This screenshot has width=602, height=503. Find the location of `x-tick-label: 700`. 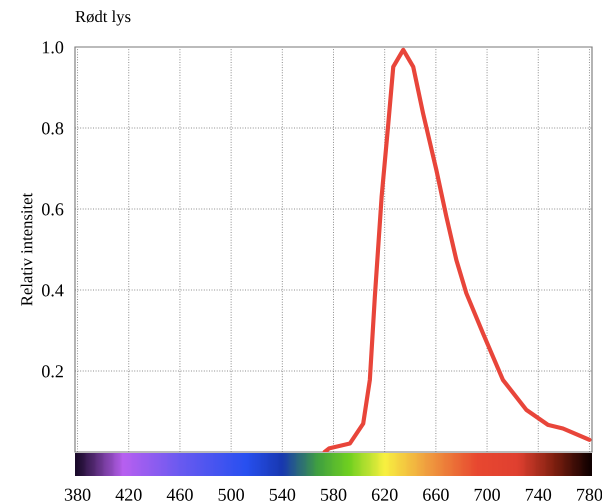

x-tick-label: 700 is located at coordinates (487, 494).